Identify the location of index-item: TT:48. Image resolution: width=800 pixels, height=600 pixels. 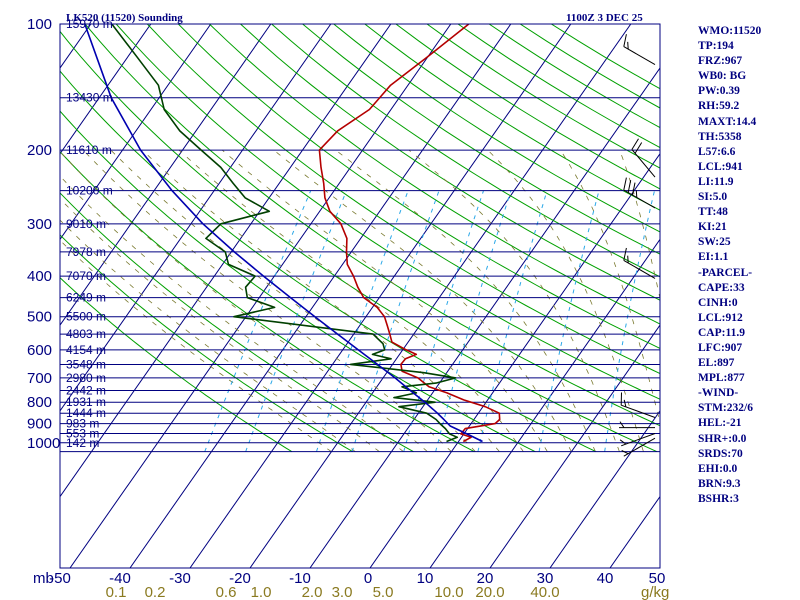
(713, 212).